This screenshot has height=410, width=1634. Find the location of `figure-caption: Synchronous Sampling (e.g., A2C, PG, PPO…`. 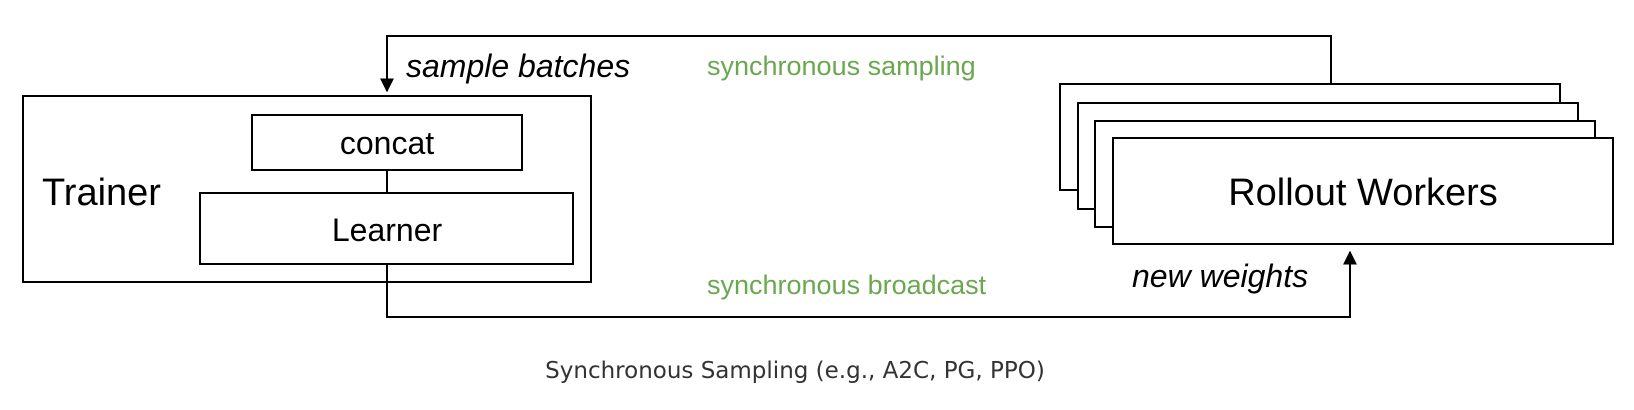

figure-caption: Synchronous Sampling (e.g., A2C, PG, PPO… is located at coordinates (795, 371).